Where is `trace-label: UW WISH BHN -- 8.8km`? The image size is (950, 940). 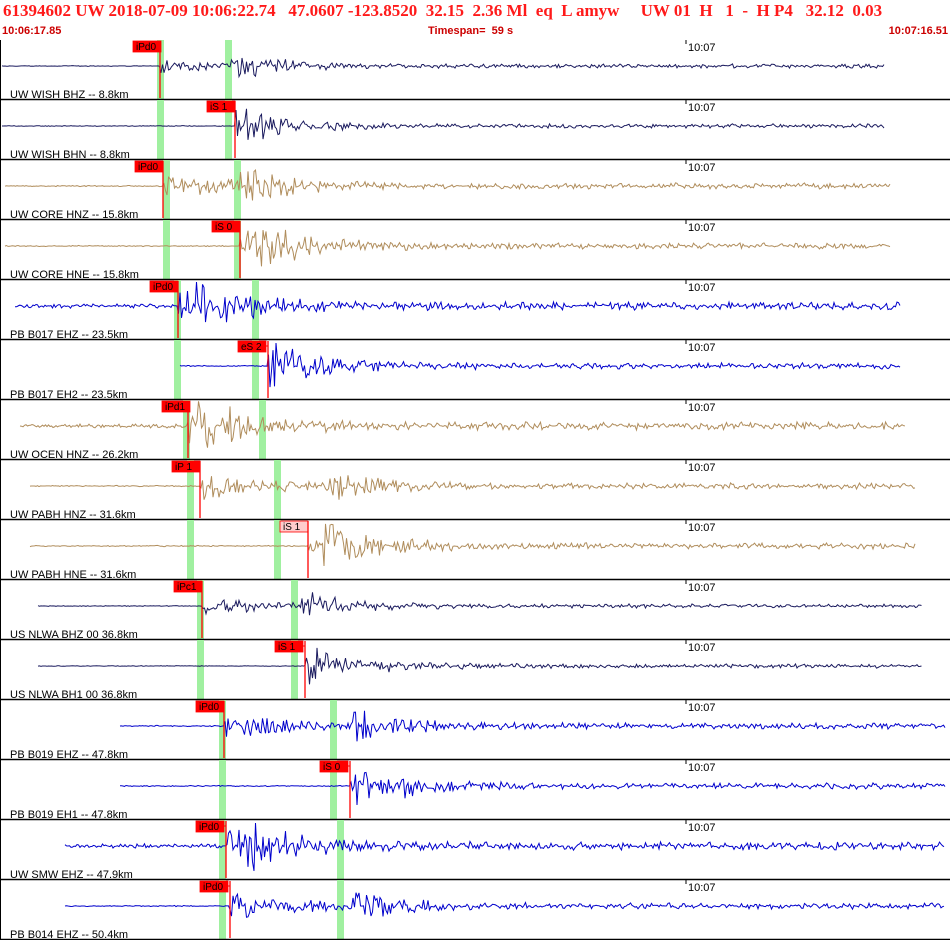
trace-label: UW WISH BHN -- 8.8km is located at coordinates (70, 155).